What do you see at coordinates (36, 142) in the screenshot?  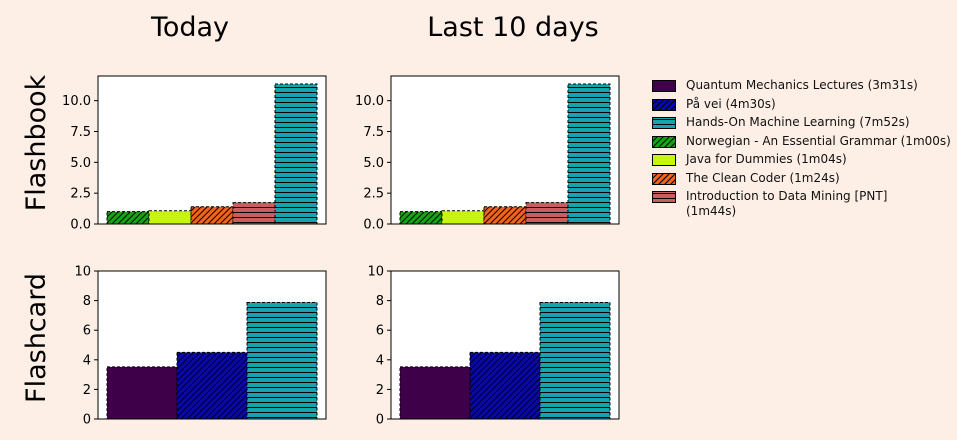 I see `row-title-flashbook: Flashbook` at bounding box center [36, 142].